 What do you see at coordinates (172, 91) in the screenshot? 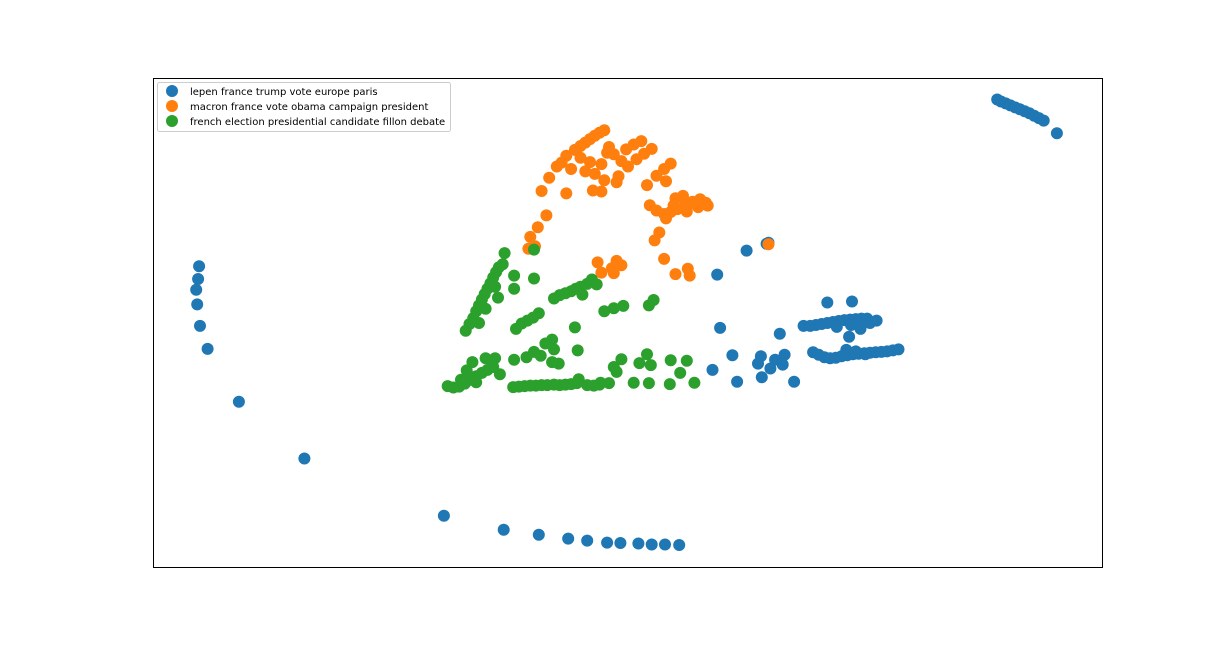
I see `legend-marker-lepen` at bounding box center [172, 91].